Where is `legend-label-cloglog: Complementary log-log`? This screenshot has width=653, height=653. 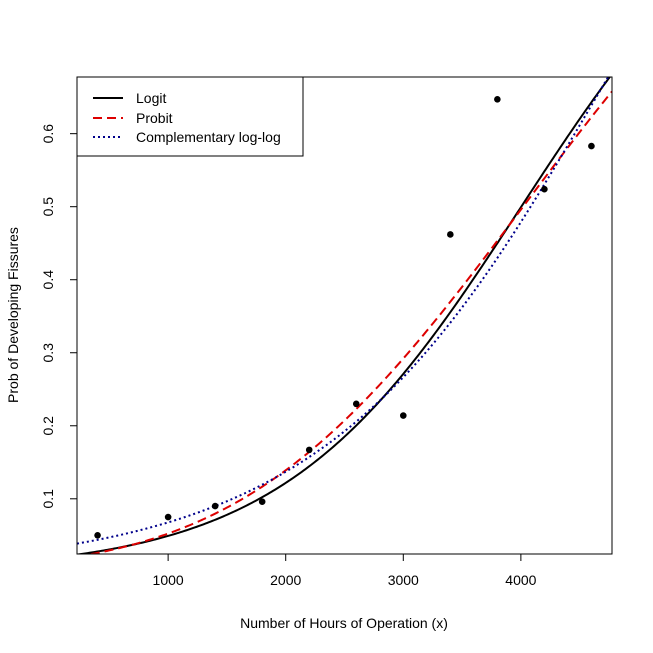
legend-label-cloglog: Complementary log-log is located at coordinates (208, 137).